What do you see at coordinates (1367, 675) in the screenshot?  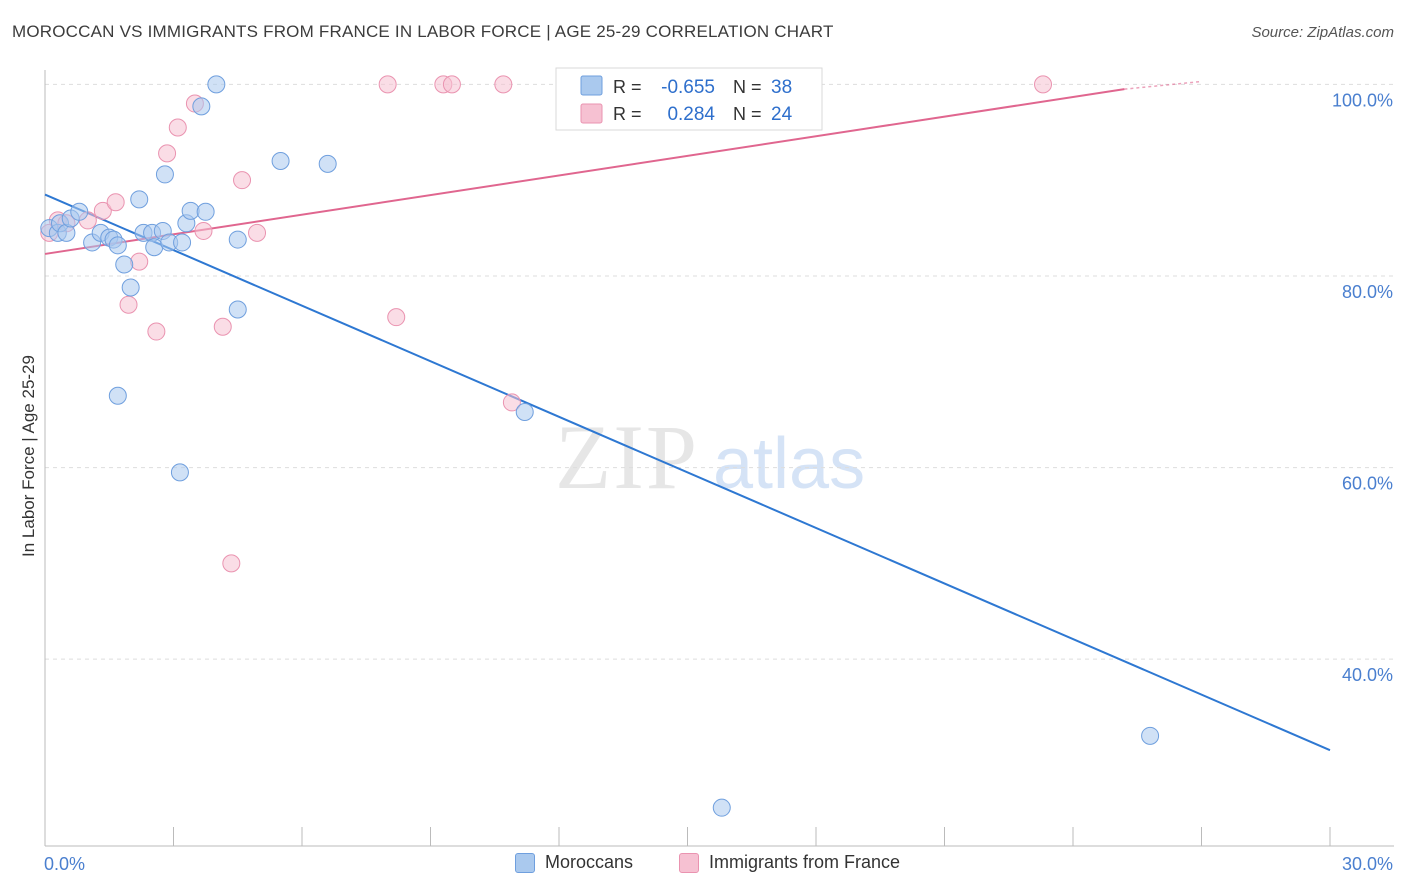 I see `y-tick-label: 40.0%` at bounding box center [1367, 675].